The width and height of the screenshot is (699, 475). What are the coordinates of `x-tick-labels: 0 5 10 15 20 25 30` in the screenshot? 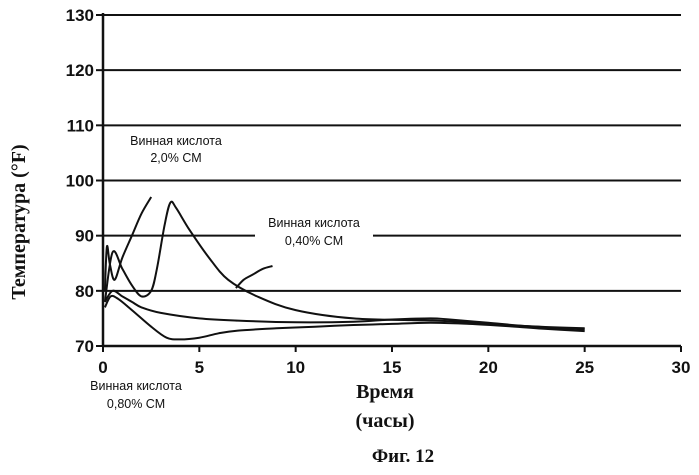 It's located at (394, 361).